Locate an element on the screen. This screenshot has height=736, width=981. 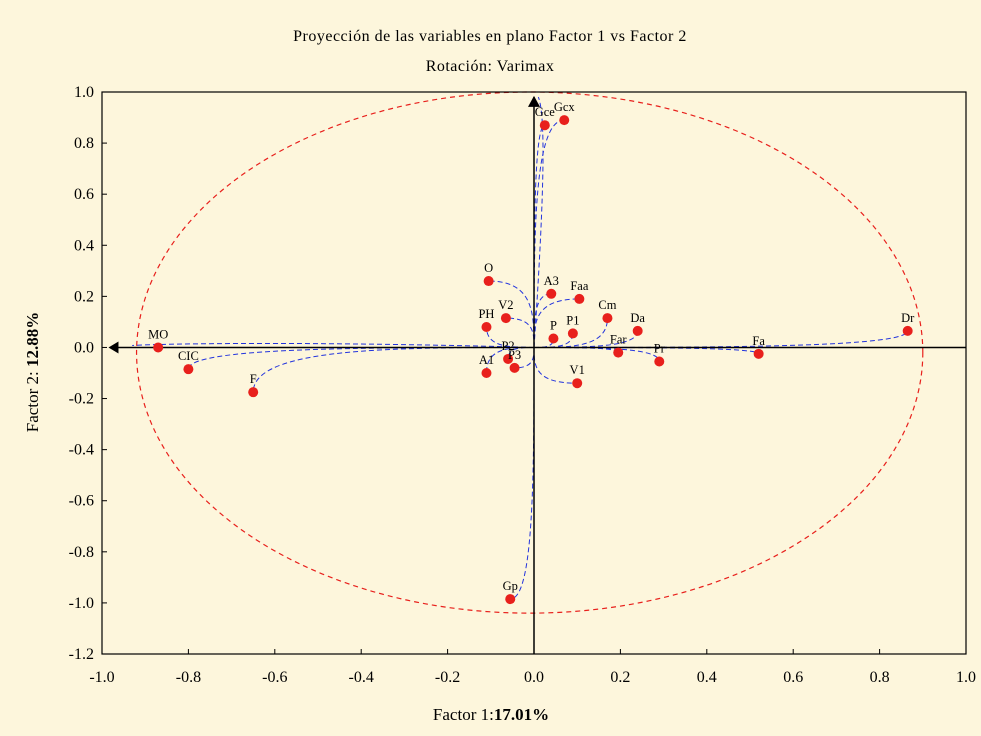
point-label-ph: PH is located at coordinates (486, 314).